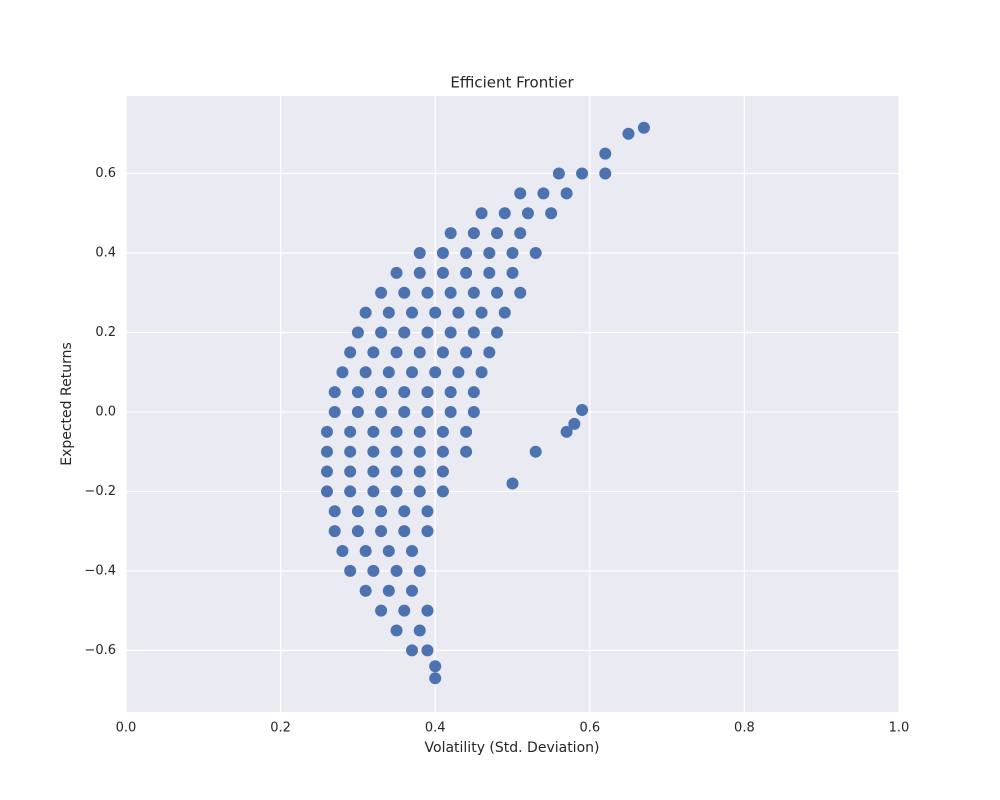 The height and width of the screenshot is (800, 1000). What do you see at coordinates (100, 650) in the screenshot?
I see `y-tick-label: −0.6` at bounding box center [100, 650].